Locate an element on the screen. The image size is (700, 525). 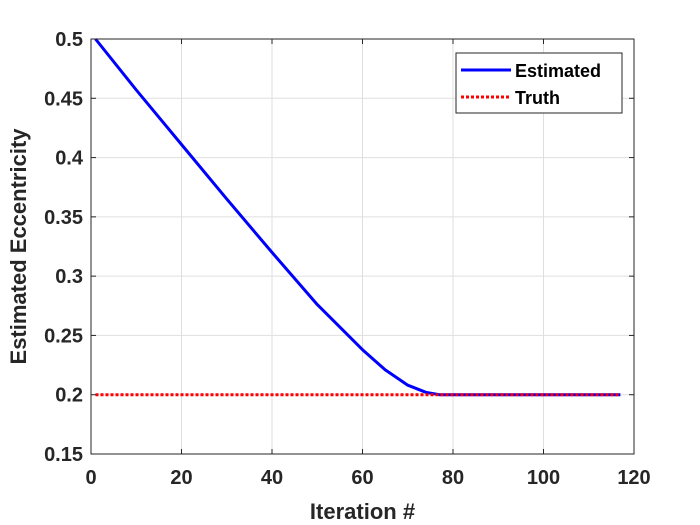
y-tick-label: 0.35 is located at coordinates (63, 218).